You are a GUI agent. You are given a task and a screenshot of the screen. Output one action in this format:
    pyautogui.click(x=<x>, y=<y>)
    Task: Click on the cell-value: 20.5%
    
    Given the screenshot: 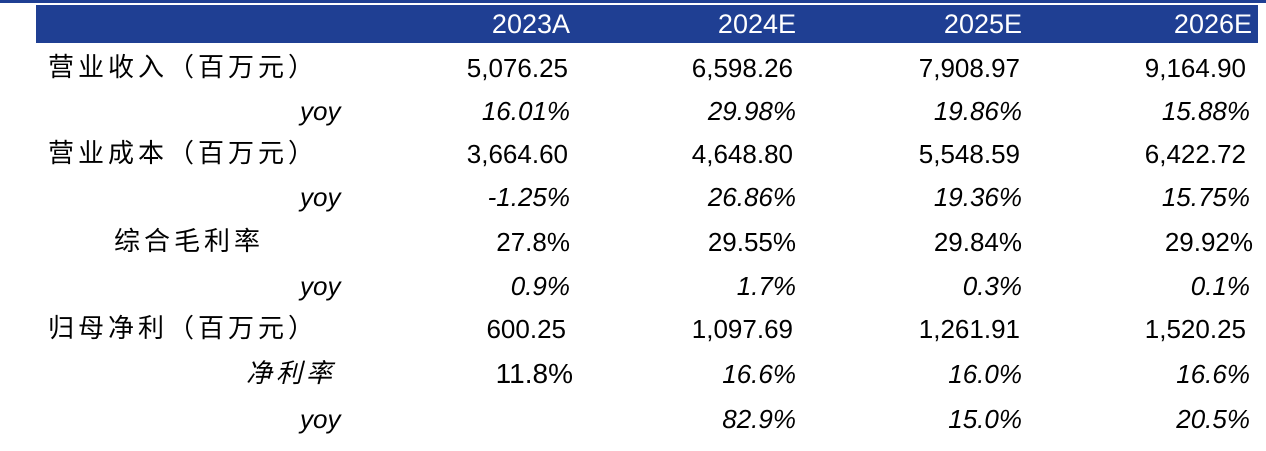 What is the action you would take?
    pyautogui.click(x=1213, y=419)
    